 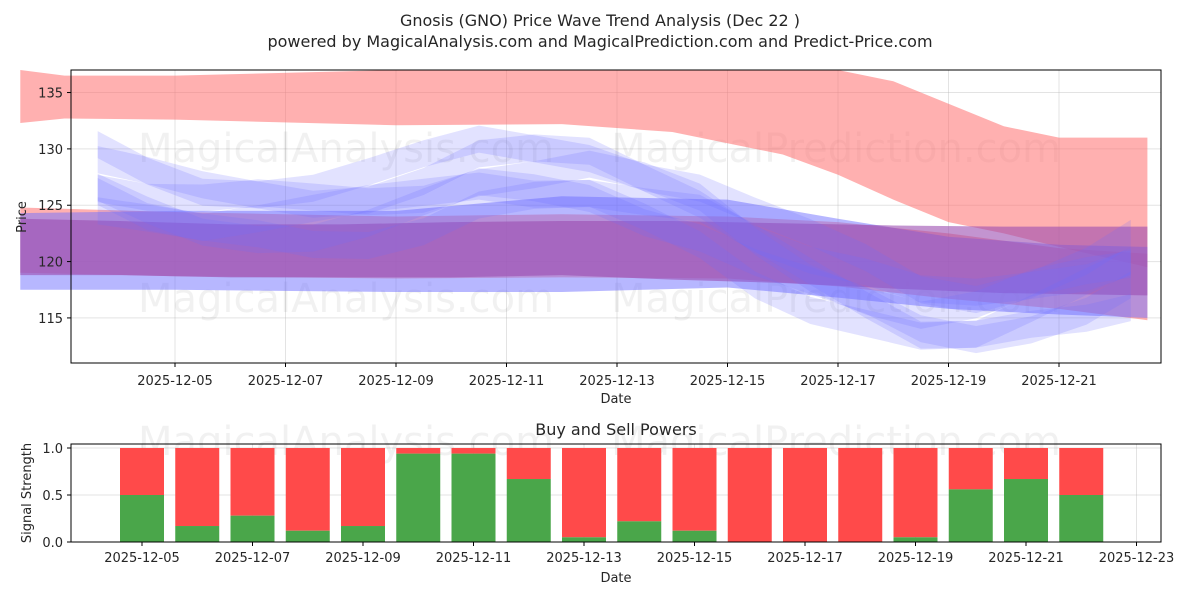 What do you see at coordinates (615, 399) in the screenshot?
I see `price-x-axis-label: Date` at bounding box center [615, 399].